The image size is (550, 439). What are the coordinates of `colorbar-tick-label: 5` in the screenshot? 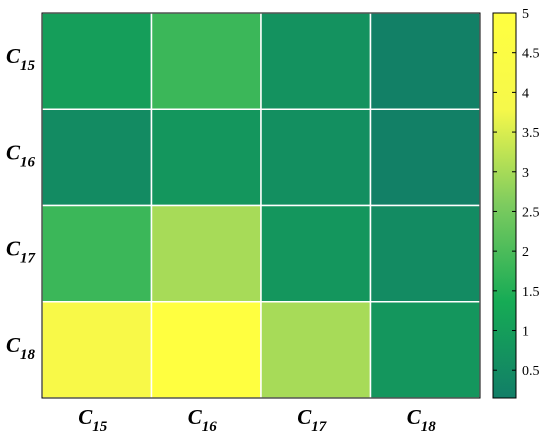 It's located at (525, 14).